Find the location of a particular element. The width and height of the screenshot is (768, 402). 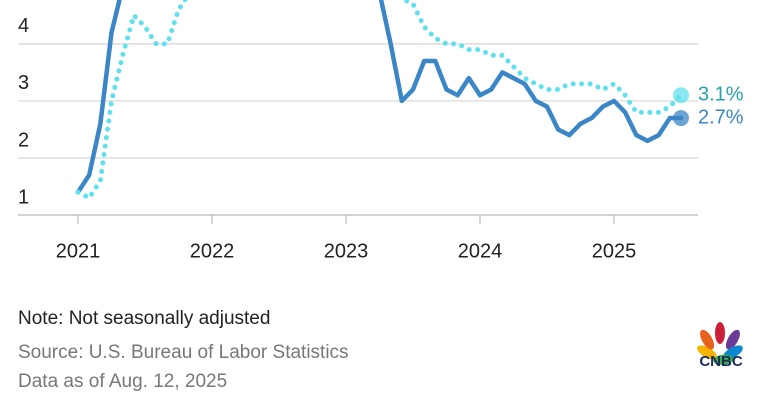

x-tick-label: 2022 is located at coordinates (212, 251).